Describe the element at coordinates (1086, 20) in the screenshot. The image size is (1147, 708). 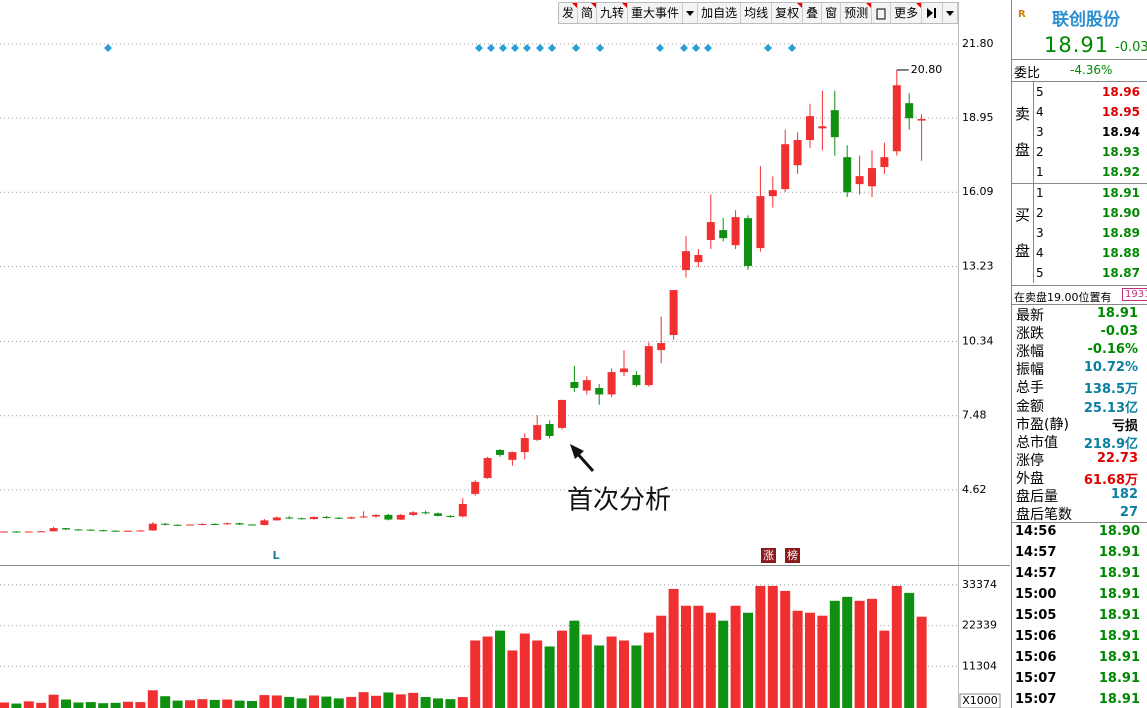
I see `stock-name: 联创股份` at that location.